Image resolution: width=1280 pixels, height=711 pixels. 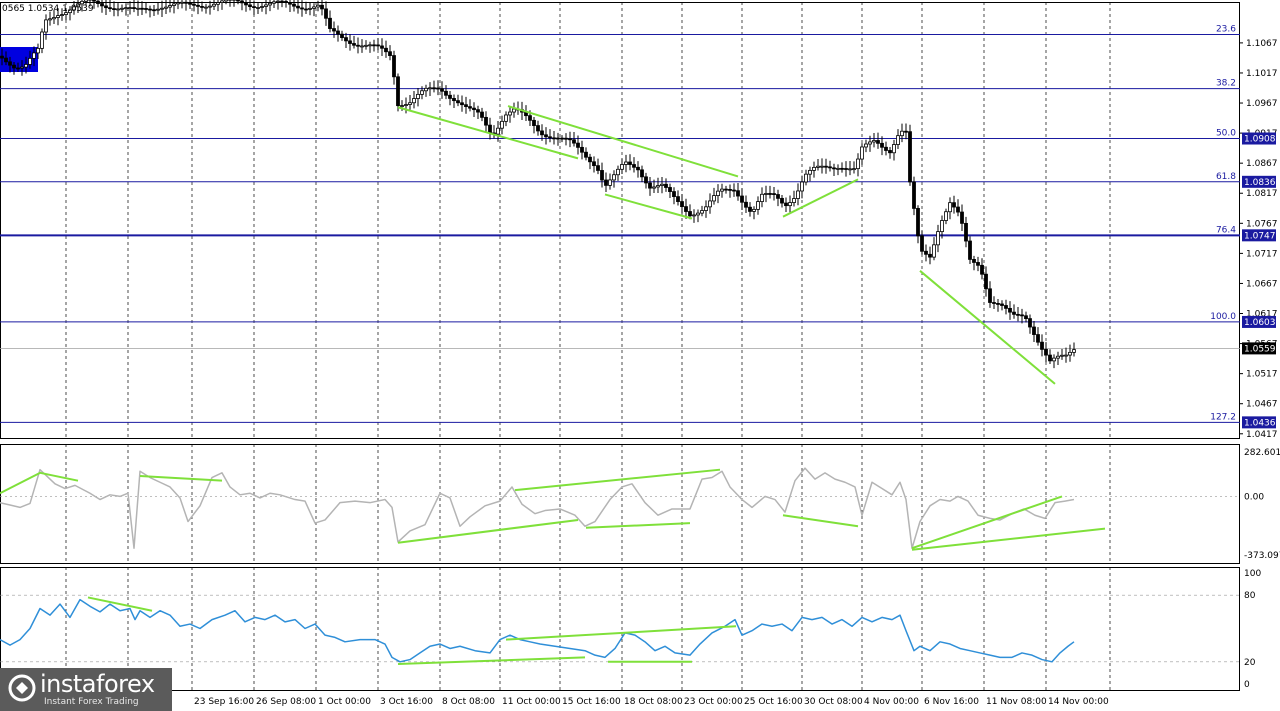 I want to click on cci-trendline, so click(x=488, y=531).